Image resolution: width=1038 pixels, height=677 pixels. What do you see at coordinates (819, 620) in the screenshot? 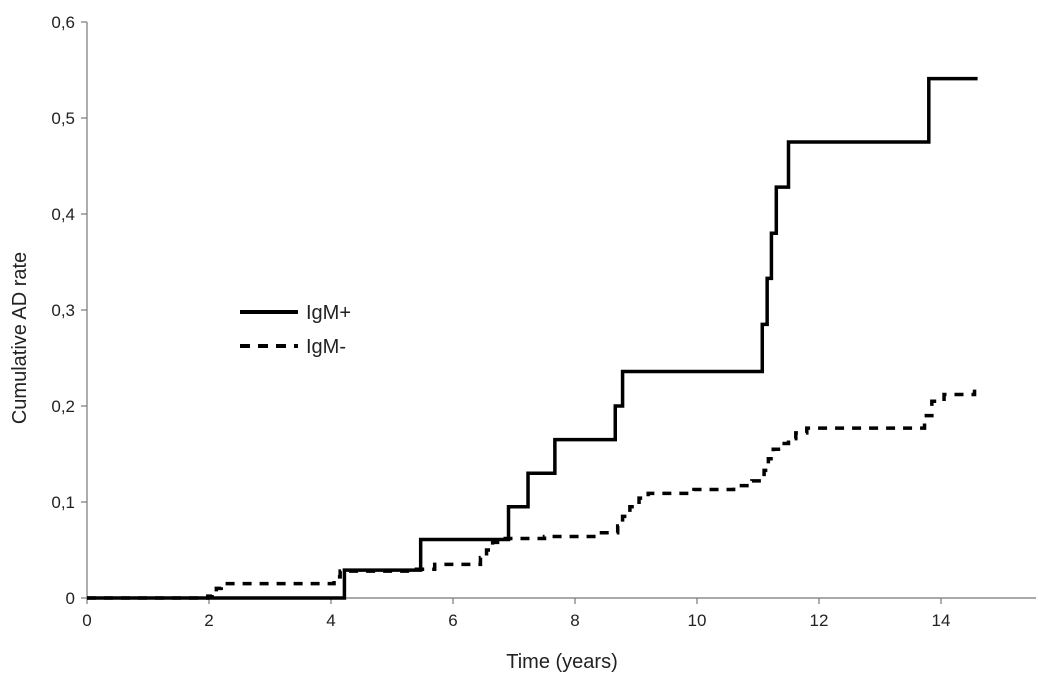
I see `x-tick-label: 12` at bounding box center [819, 620].